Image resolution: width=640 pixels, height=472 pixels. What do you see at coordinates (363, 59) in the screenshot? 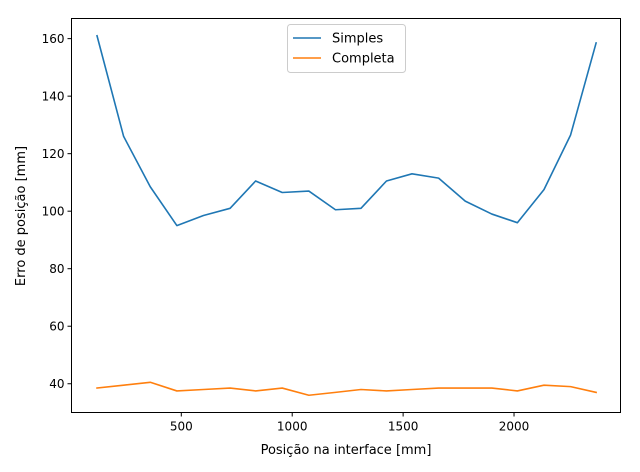
I see `legend-label-completa: Completa` at bounding box center [363, 59].